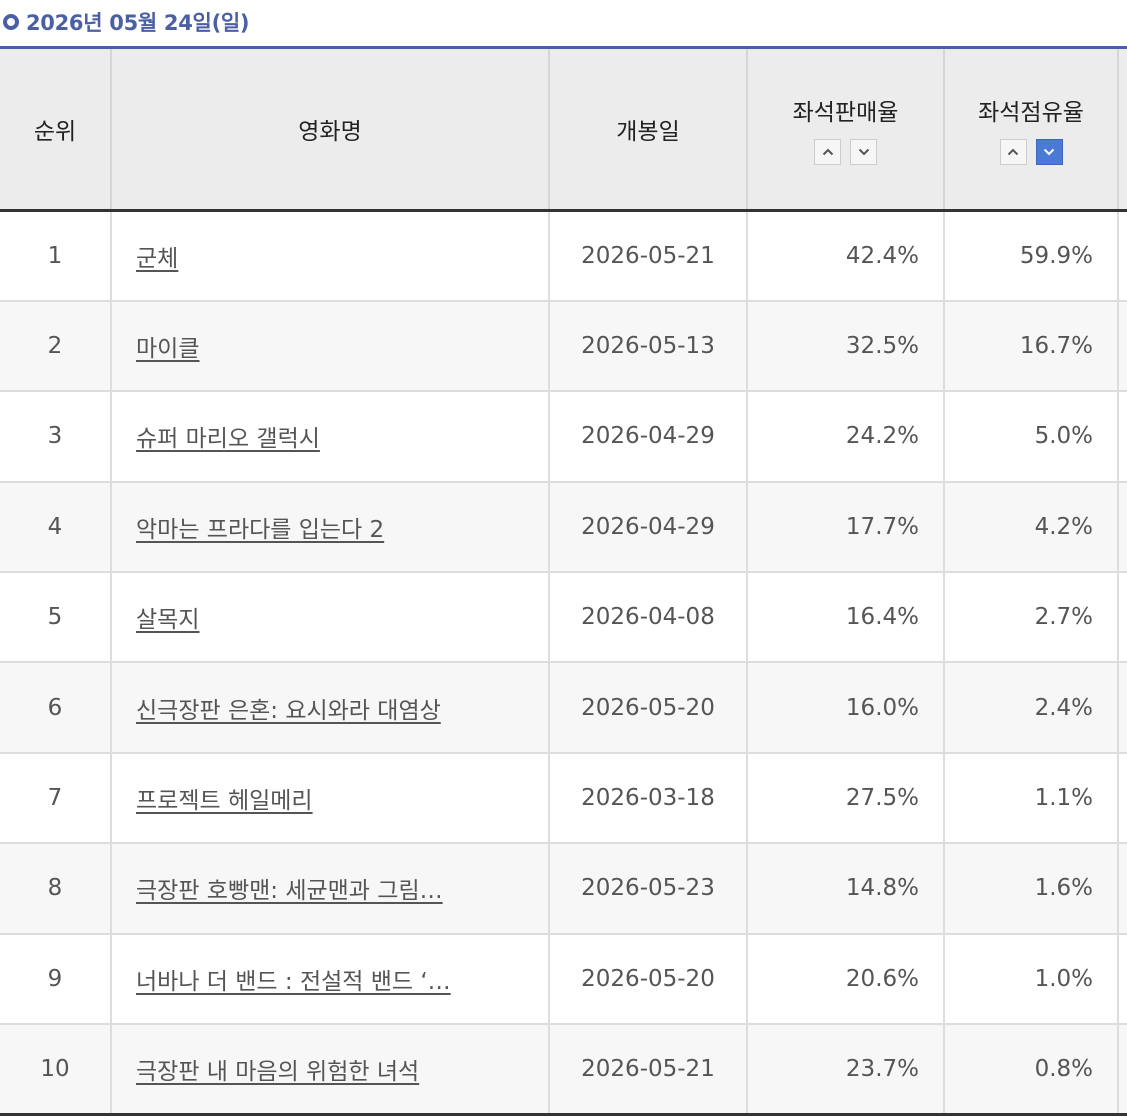  Describe the element at coordinates (846, 346) in the screenshot. I see `seat-sales-rate-cell: 32.5%` at that location.